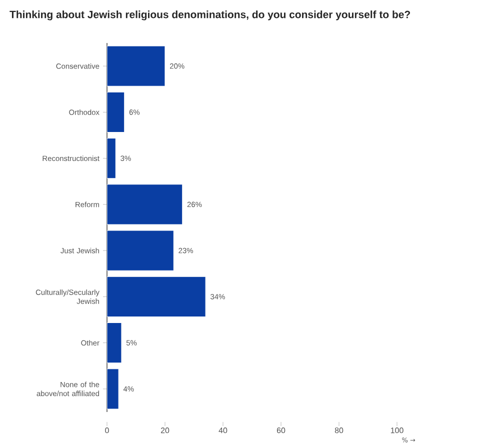 The width and height of the screenshot is (480, 443). Describe the element at coordinates (210, 15) in the screenshot. I see `chart-title: Thinking about Jewish religious denominations, do you consider yourself to be?` at that location.